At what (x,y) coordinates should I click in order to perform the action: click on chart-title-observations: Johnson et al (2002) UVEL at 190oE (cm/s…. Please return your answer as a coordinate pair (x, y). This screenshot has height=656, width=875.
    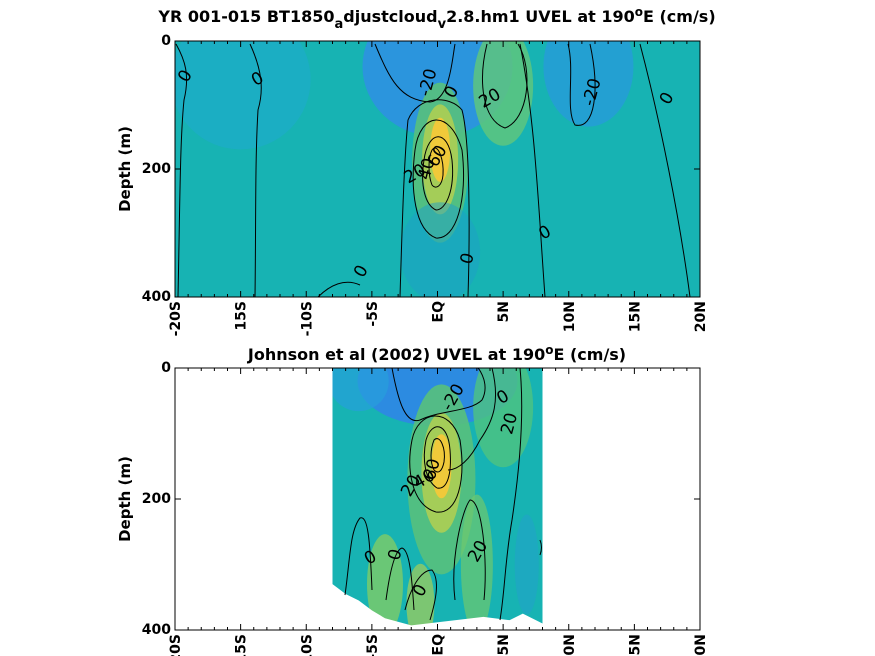
    Looking at the image, I should click on (436, 353).